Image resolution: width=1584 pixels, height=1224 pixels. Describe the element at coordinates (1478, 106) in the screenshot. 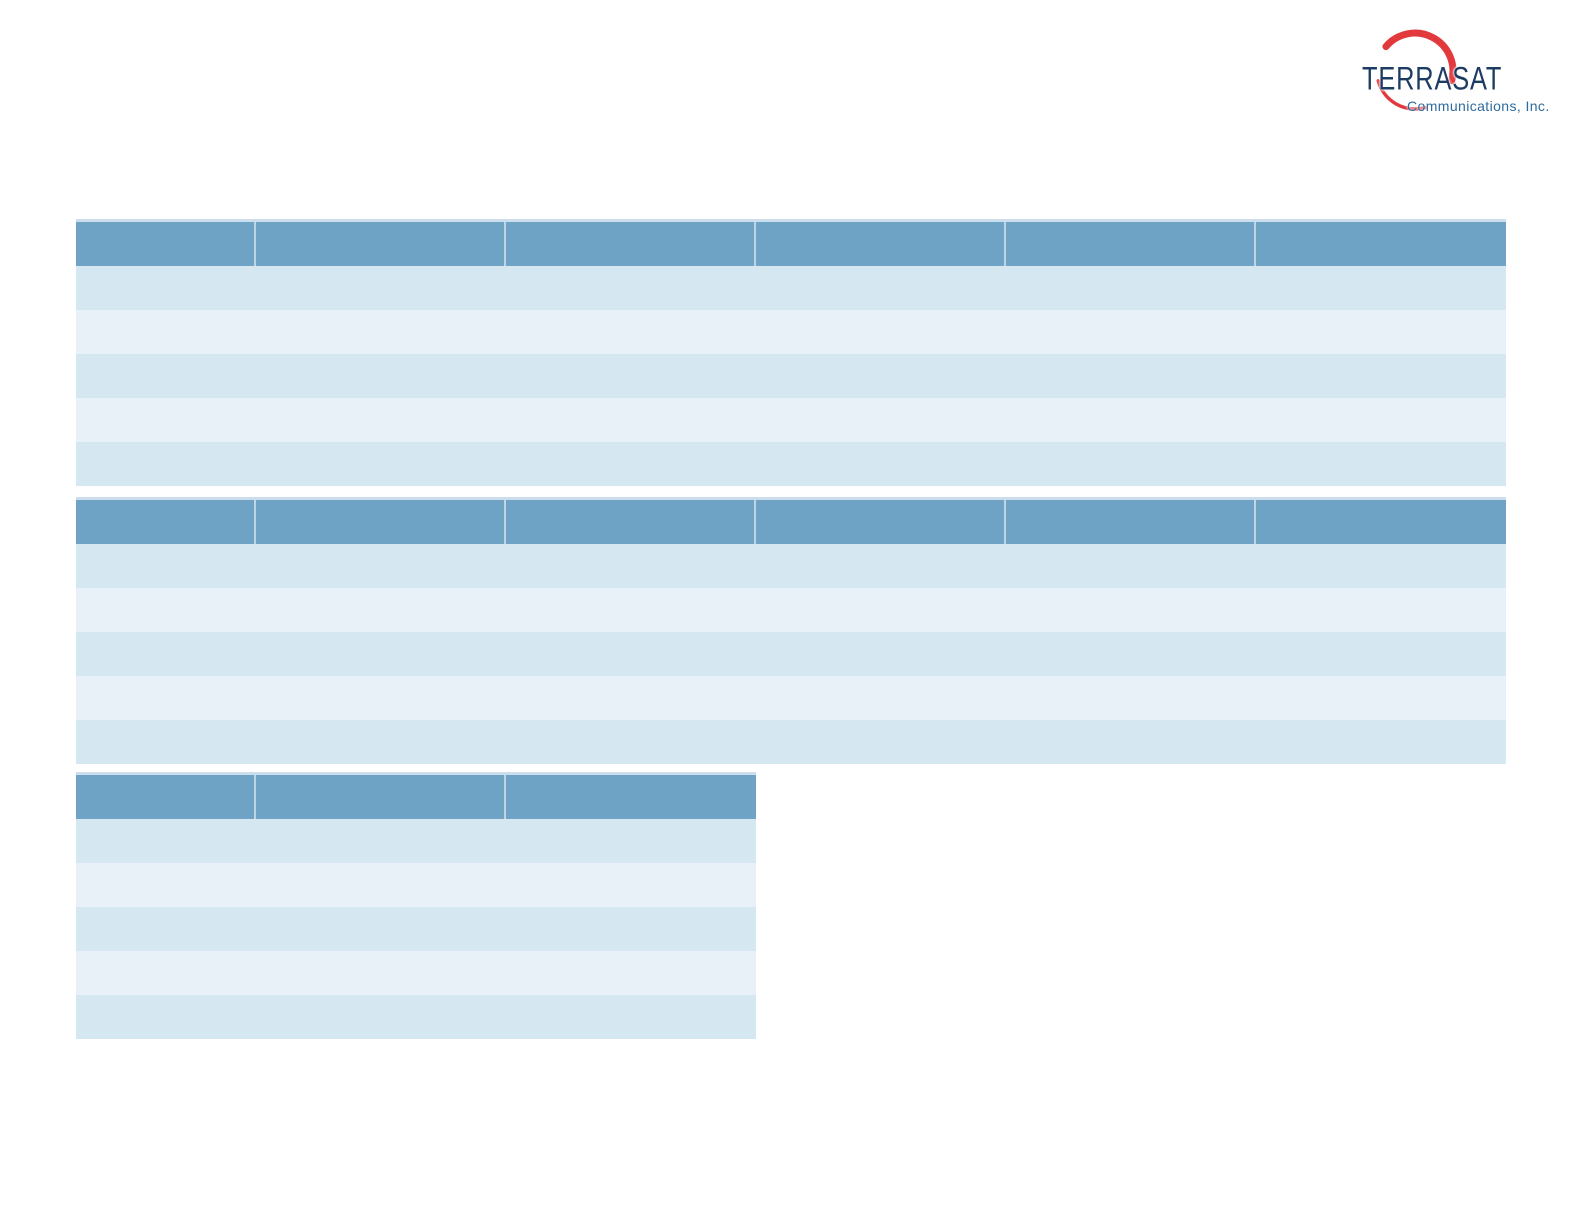

I see `logo-subtitle-text: Communications, Inc.` at that location.